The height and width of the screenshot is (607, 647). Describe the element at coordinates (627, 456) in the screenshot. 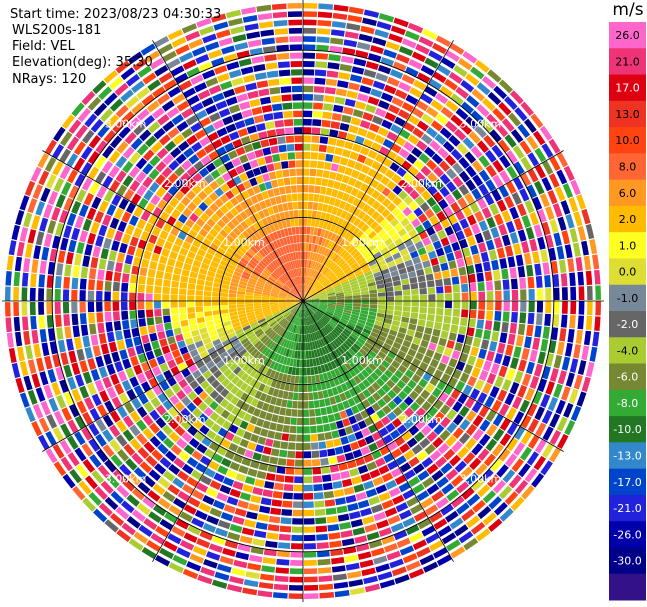

I see `colorbar-tick-label: -13.0` at that location.